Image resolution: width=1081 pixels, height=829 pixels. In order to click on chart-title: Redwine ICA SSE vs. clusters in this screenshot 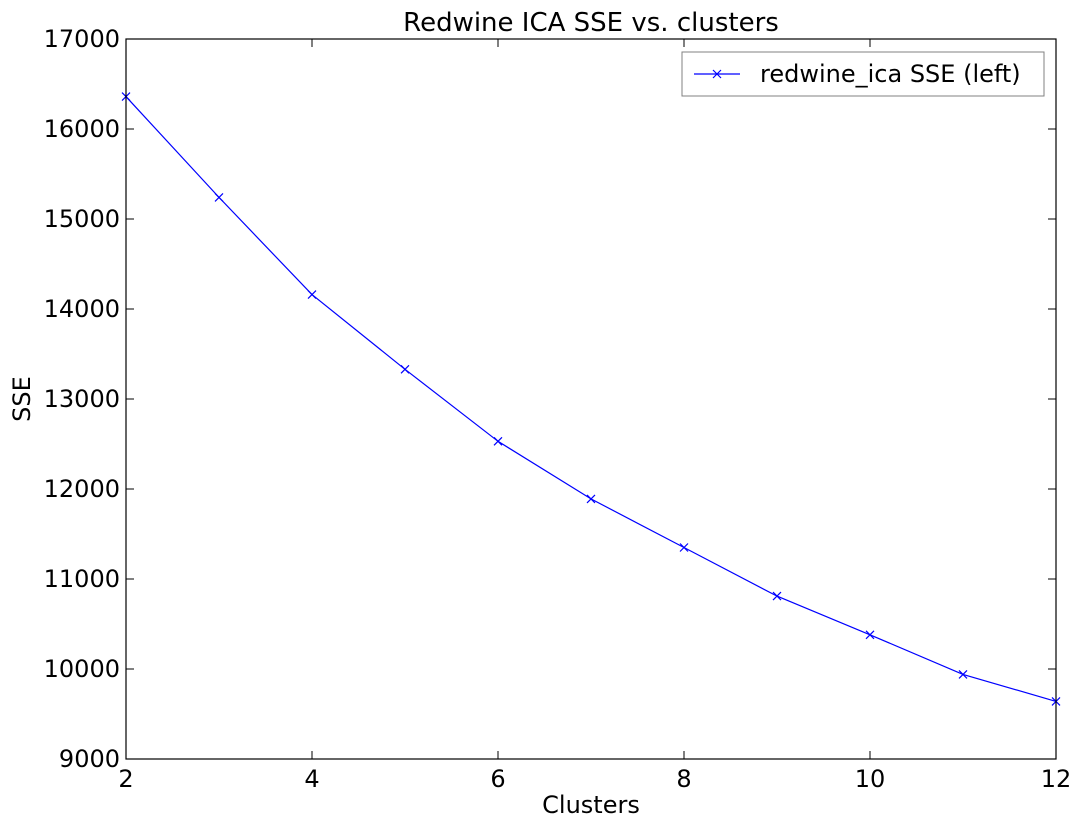, I will do `click(591, 23)`.